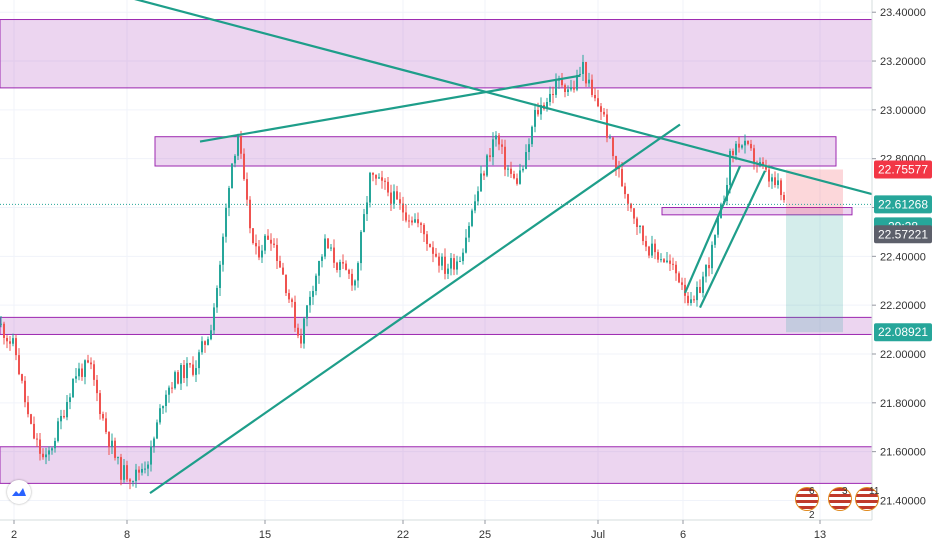 This screenshot has height=555, width=932. Describe the element at coordinates (814, 273) in the screenshot. I see `short-position-target-zone` at that location.